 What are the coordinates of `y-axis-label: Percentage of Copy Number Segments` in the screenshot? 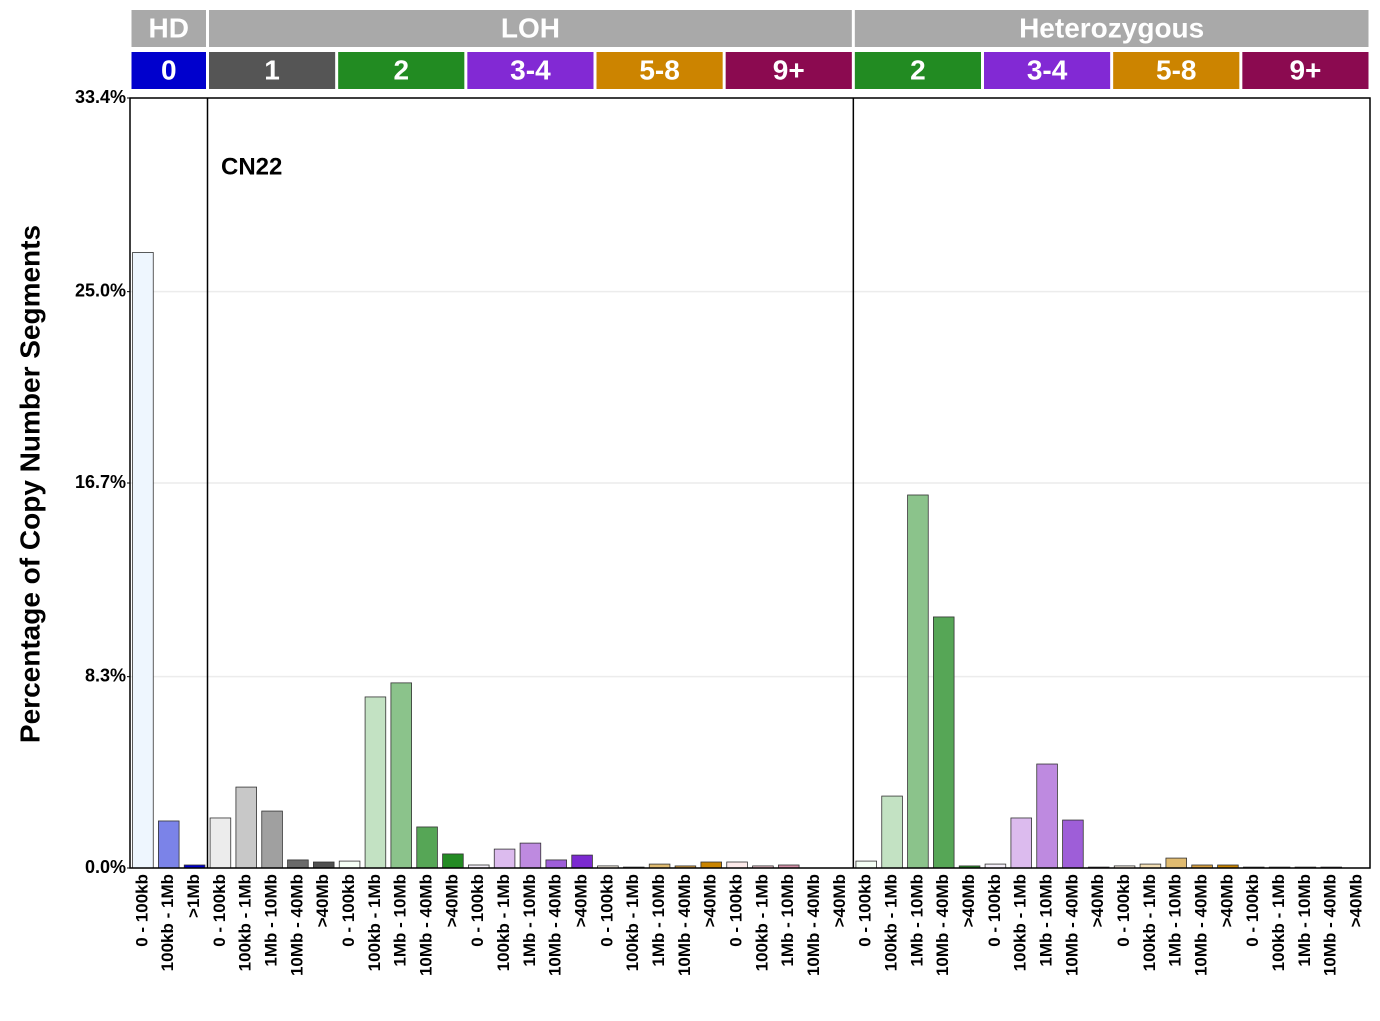 It's located at (29, 484).